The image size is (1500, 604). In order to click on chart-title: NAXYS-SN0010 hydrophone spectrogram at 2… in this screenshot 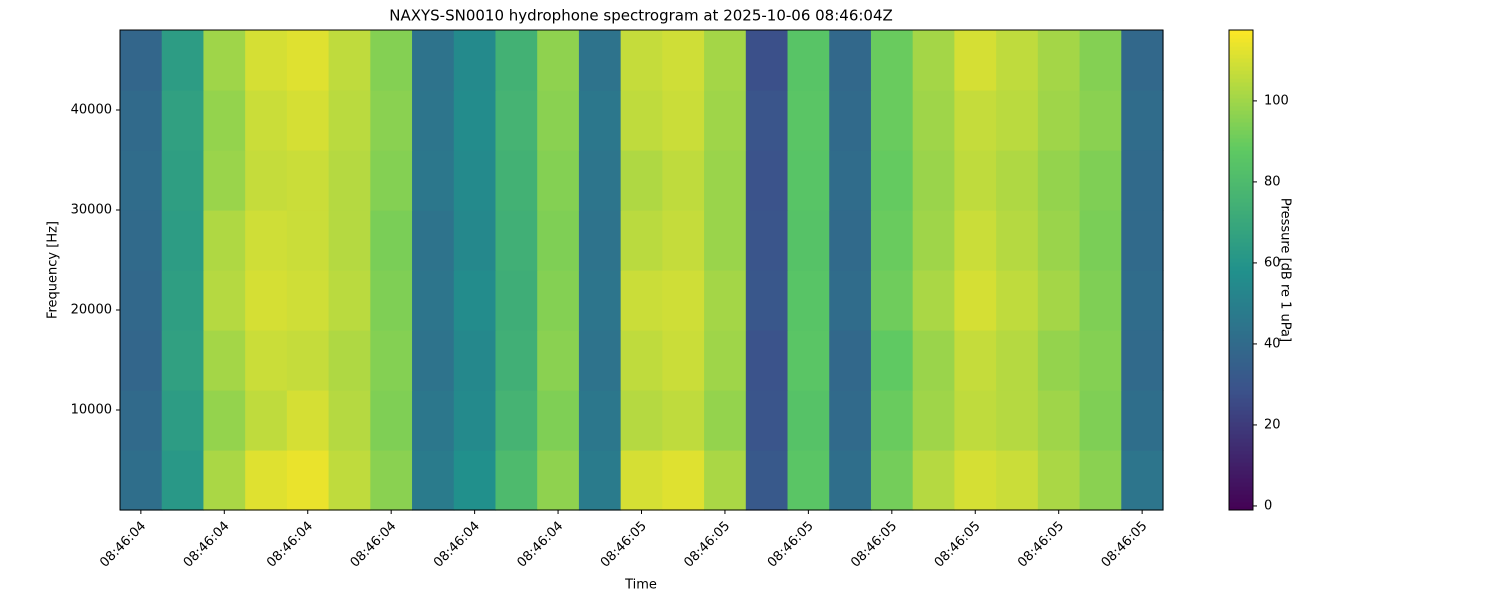, I will do `click(641, 16)`.